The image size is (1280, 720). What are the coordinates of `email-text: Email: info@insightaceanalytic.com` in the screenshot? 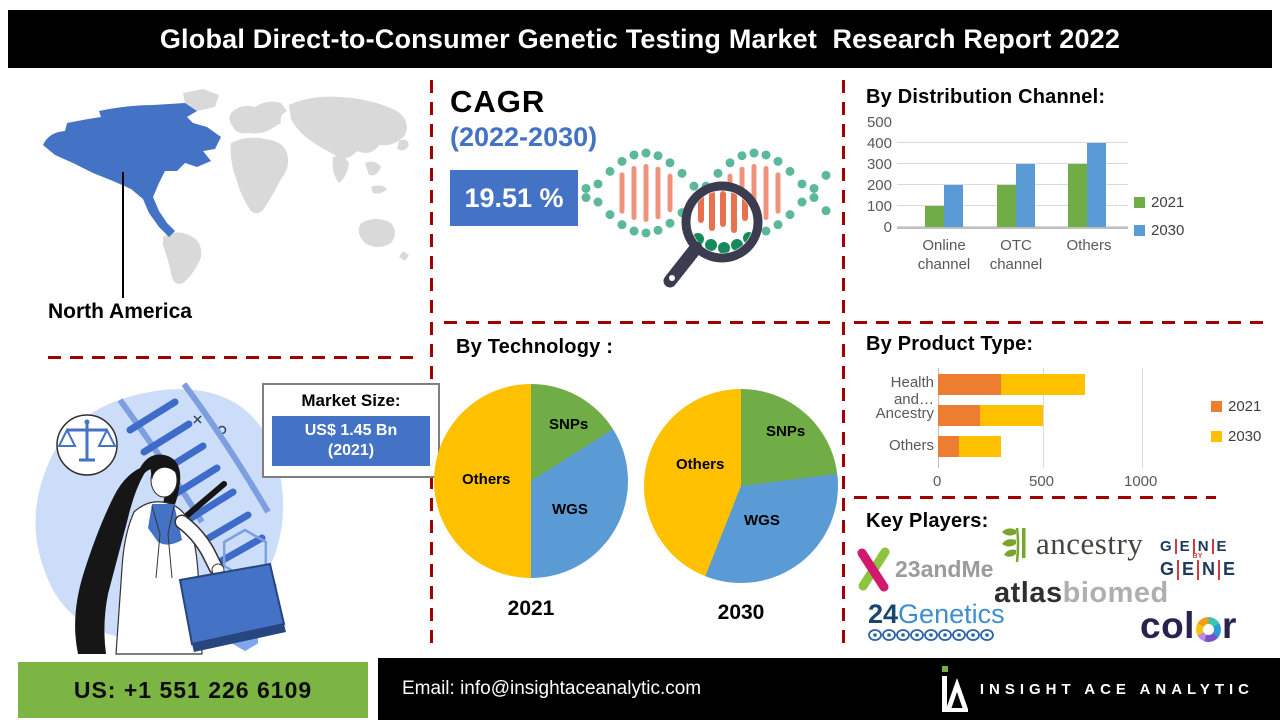 It's located at (552, 688).